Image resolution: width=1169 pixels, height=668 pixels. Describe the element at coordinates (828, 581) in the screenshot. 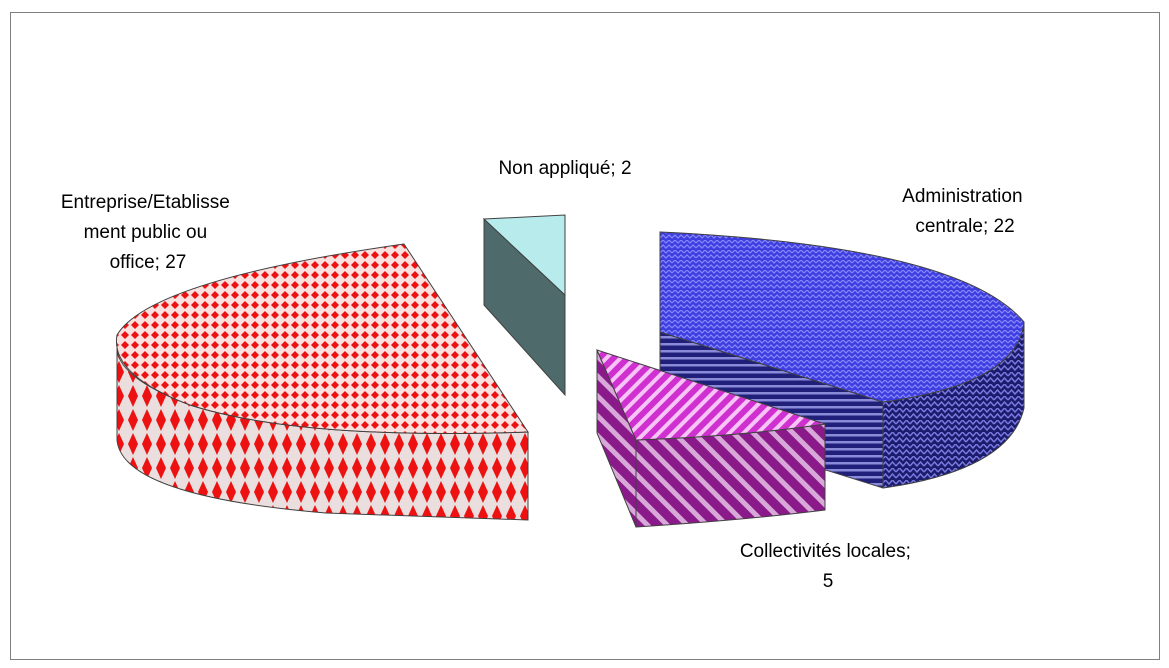

I see `label-line: 5` at that location.